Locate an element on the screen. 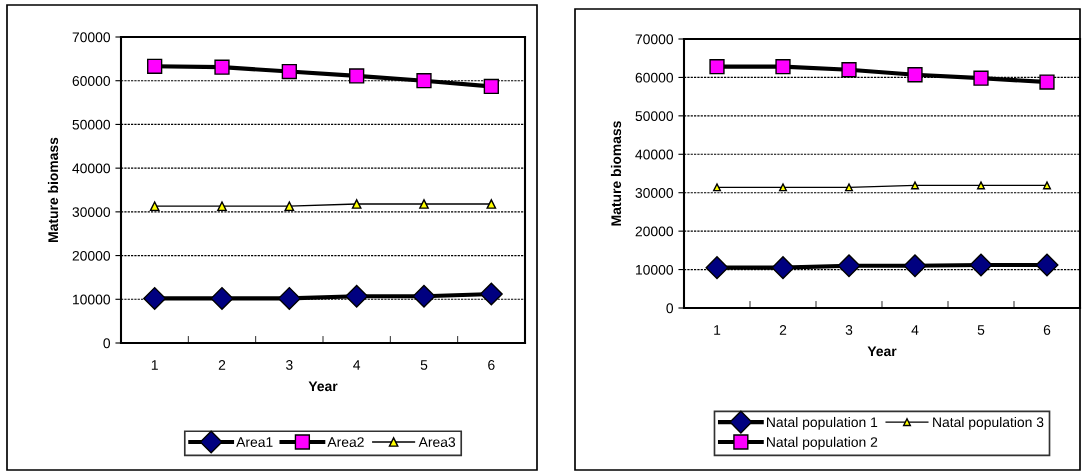  legend-label: Natal population 1 is located at coordinates (822, 423).